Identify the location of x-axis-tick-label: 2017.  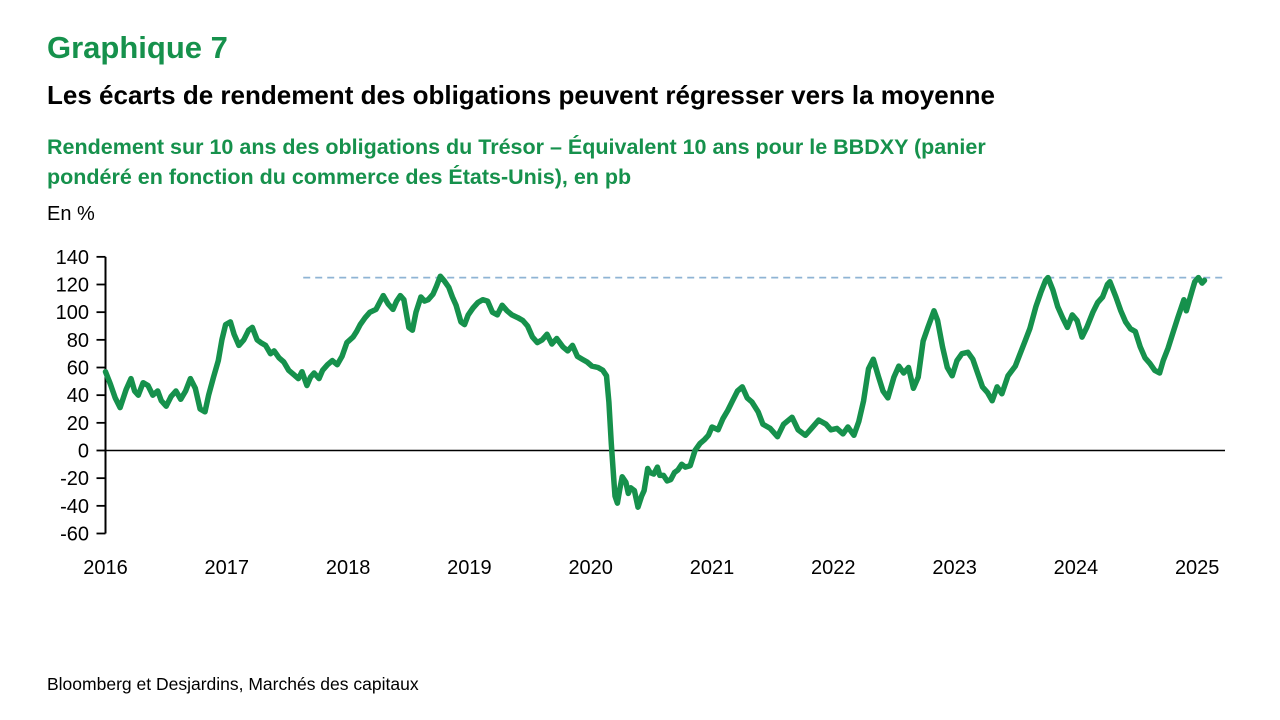
(227, 568).